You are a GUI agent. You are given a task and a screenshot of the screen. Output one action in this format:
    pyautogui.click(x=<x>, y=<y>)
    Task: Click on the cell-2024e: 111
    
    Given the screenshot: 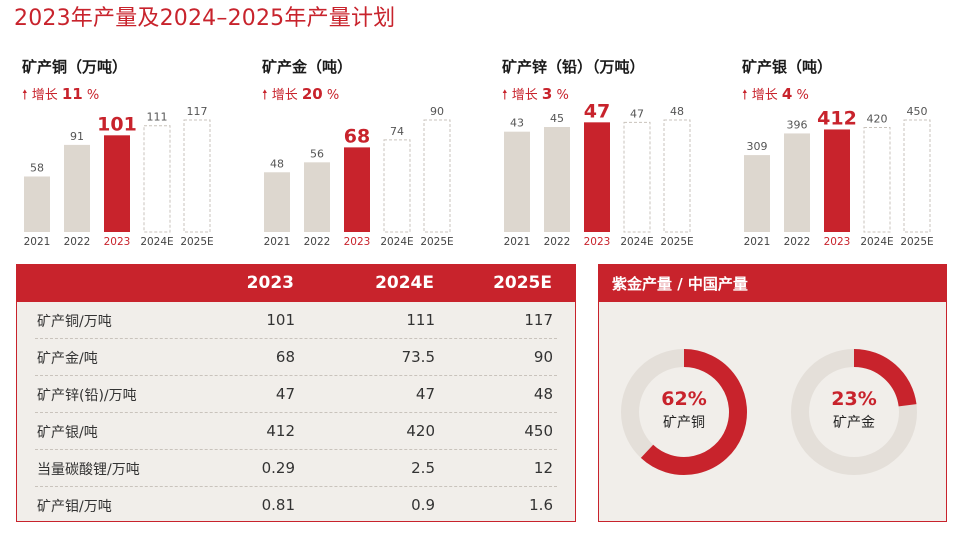 What is the action you would take?
    pyautogui.click(x=420, y=320)
    